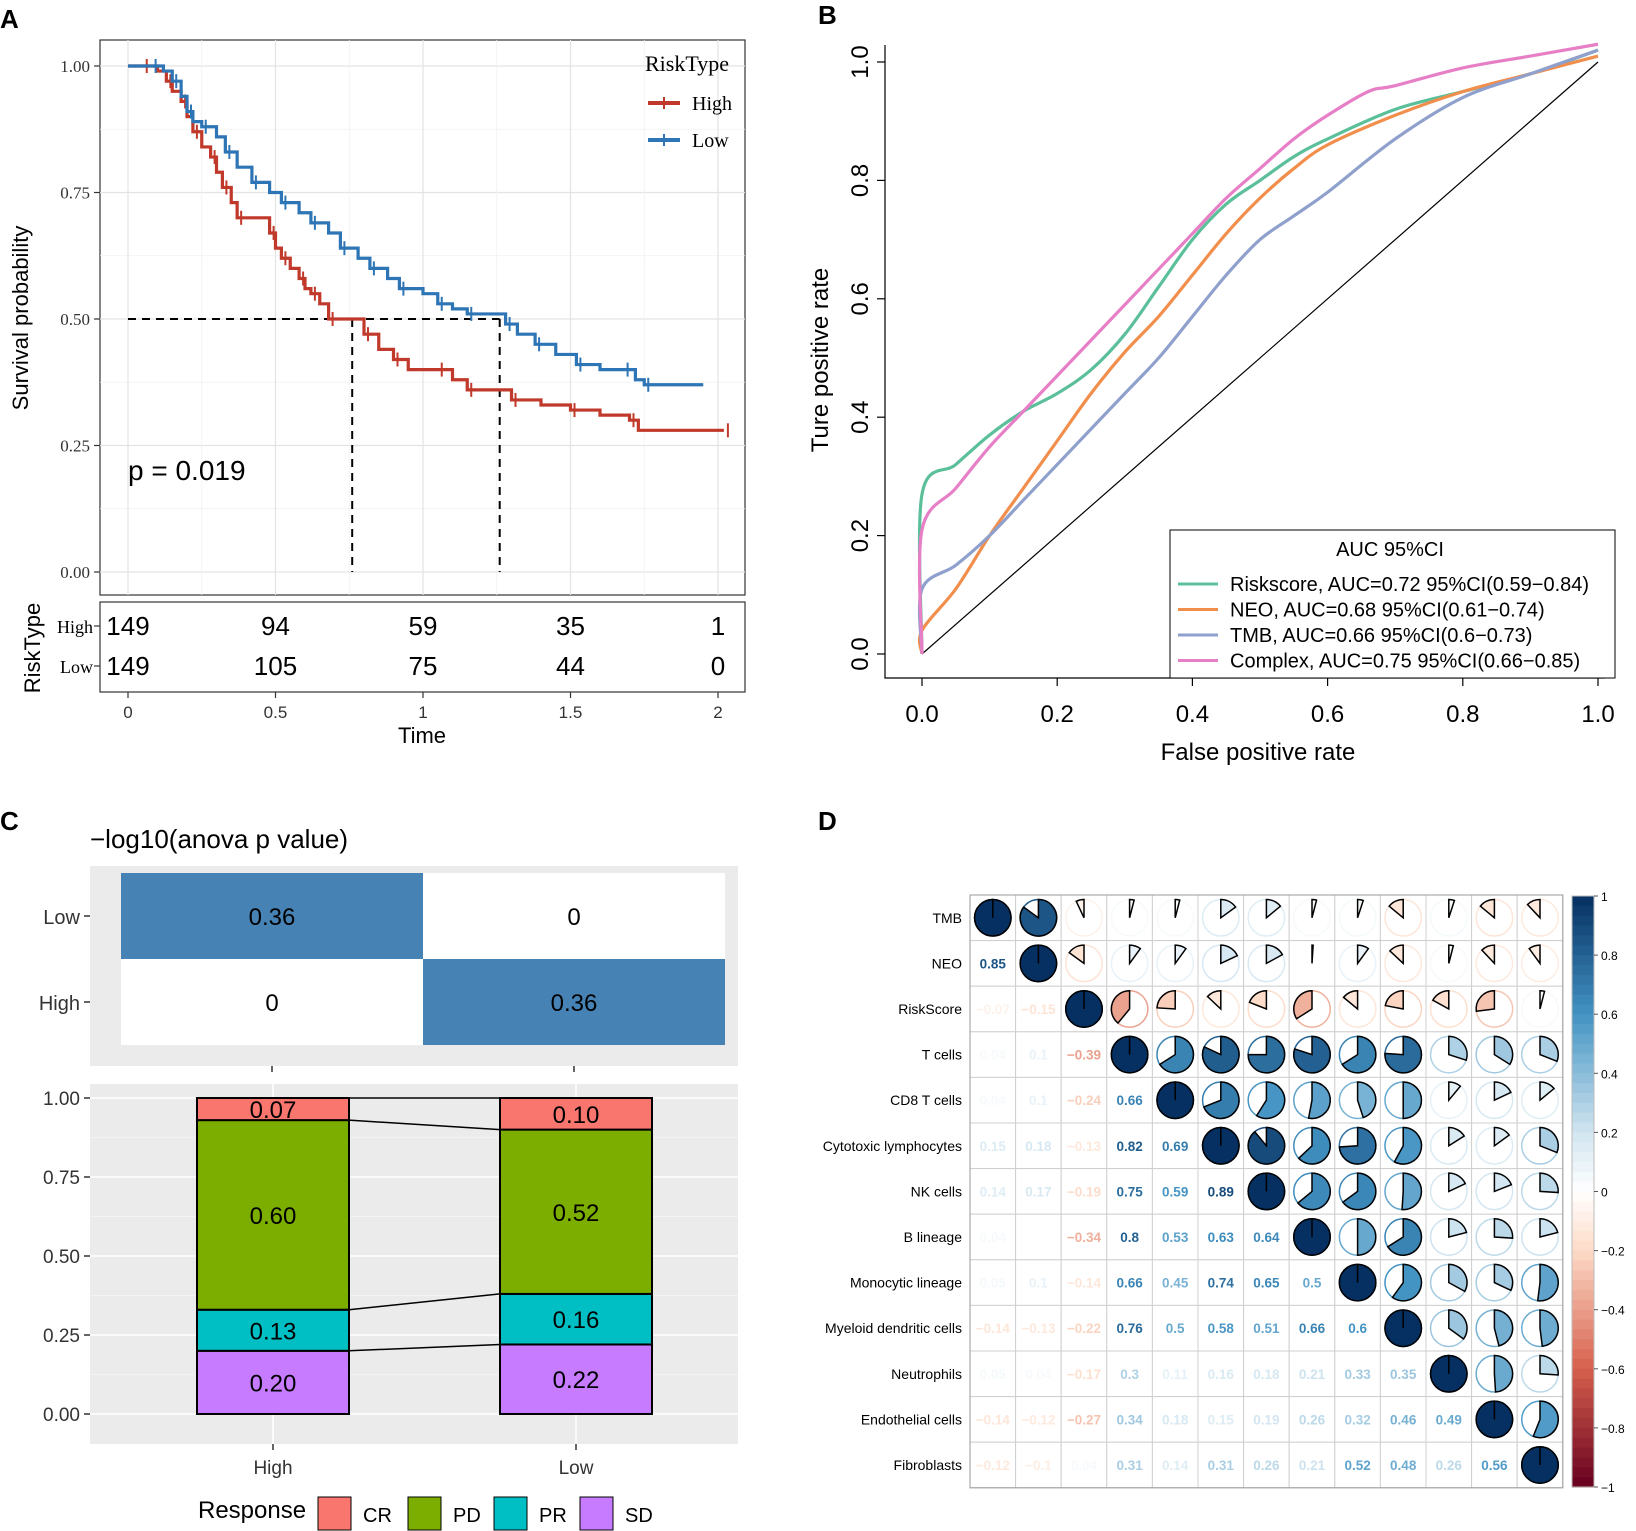 This screenshot has height=1531, width=1636. I want to click on corr-value-label: 0.51, so click(1266, 1328).